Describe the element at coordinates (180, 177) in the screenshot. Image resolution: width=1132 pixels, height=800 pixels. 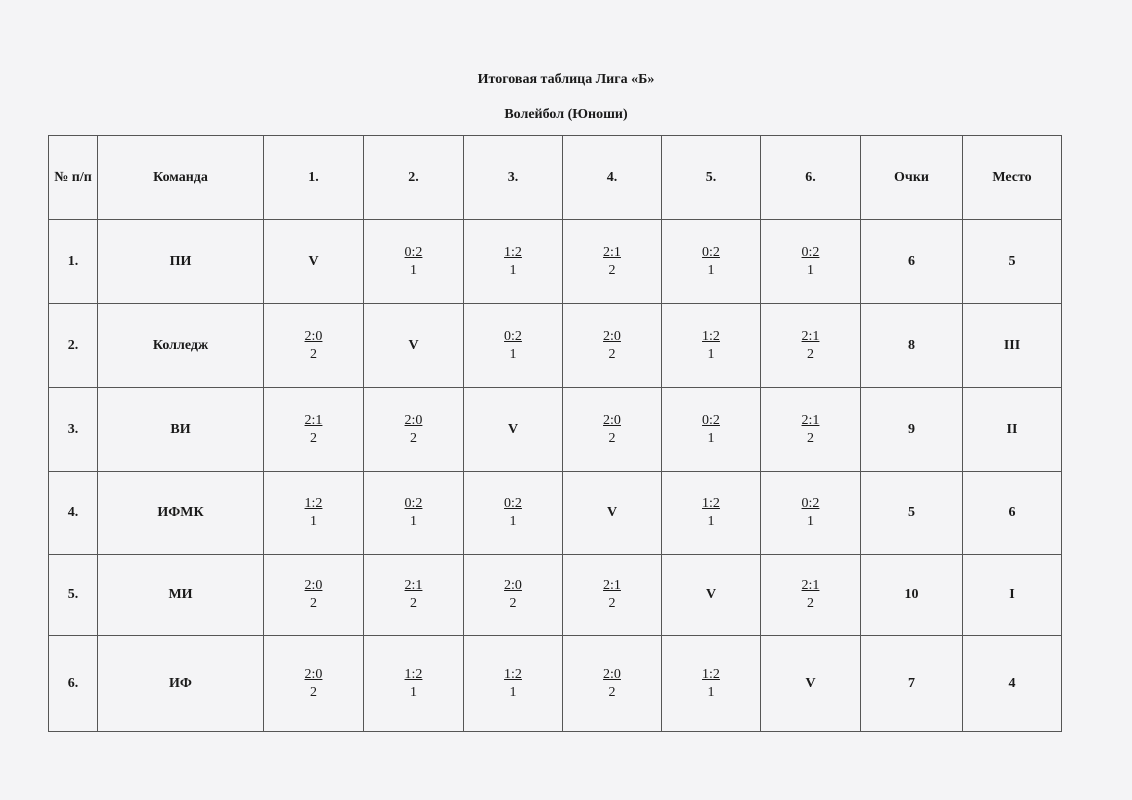
I see `column-header: Команда` at that location.